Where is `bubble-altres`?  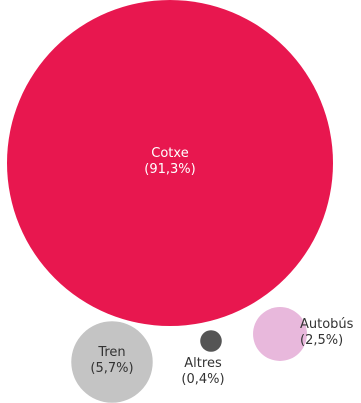
bubble-altres is located at coordinates (211, 341).